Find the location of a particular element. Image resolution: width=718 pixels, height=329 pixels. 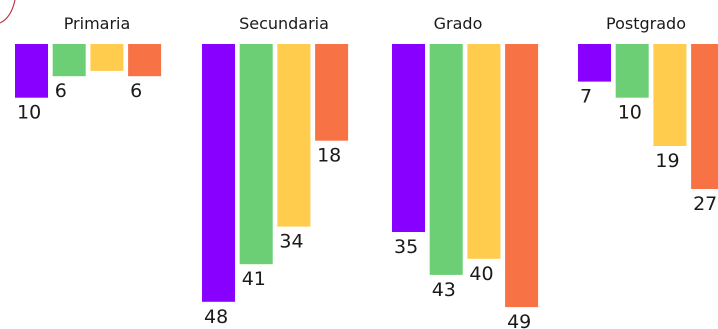

value-label-primaria-2: 6 is located at coordinates (61, 91).